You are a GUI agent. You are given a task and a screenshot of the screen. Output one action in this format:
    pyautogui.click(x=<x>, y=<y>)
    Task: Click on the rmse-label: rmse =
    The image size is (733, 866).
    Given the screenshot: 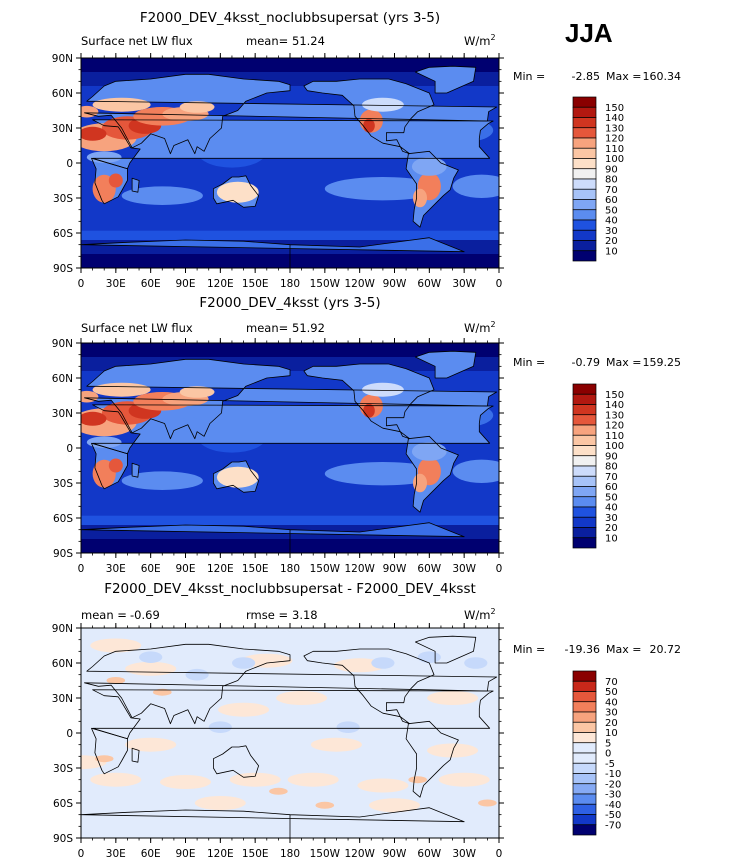 What is the action you would take?
    pyautogui.click(x=267, y=615)
    